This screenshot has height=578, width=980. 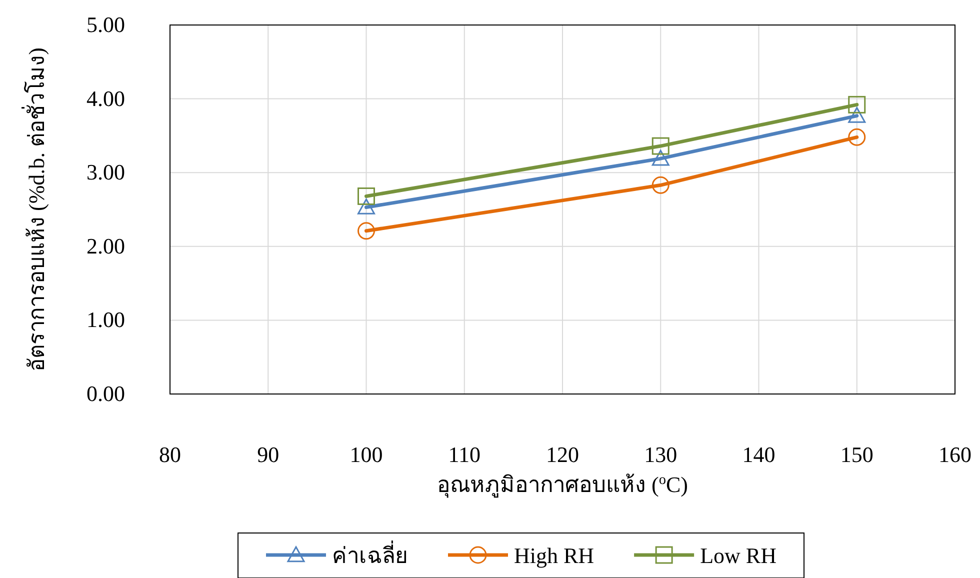 I want to click on legend-label: Low RH, so click(x=738, y=555).